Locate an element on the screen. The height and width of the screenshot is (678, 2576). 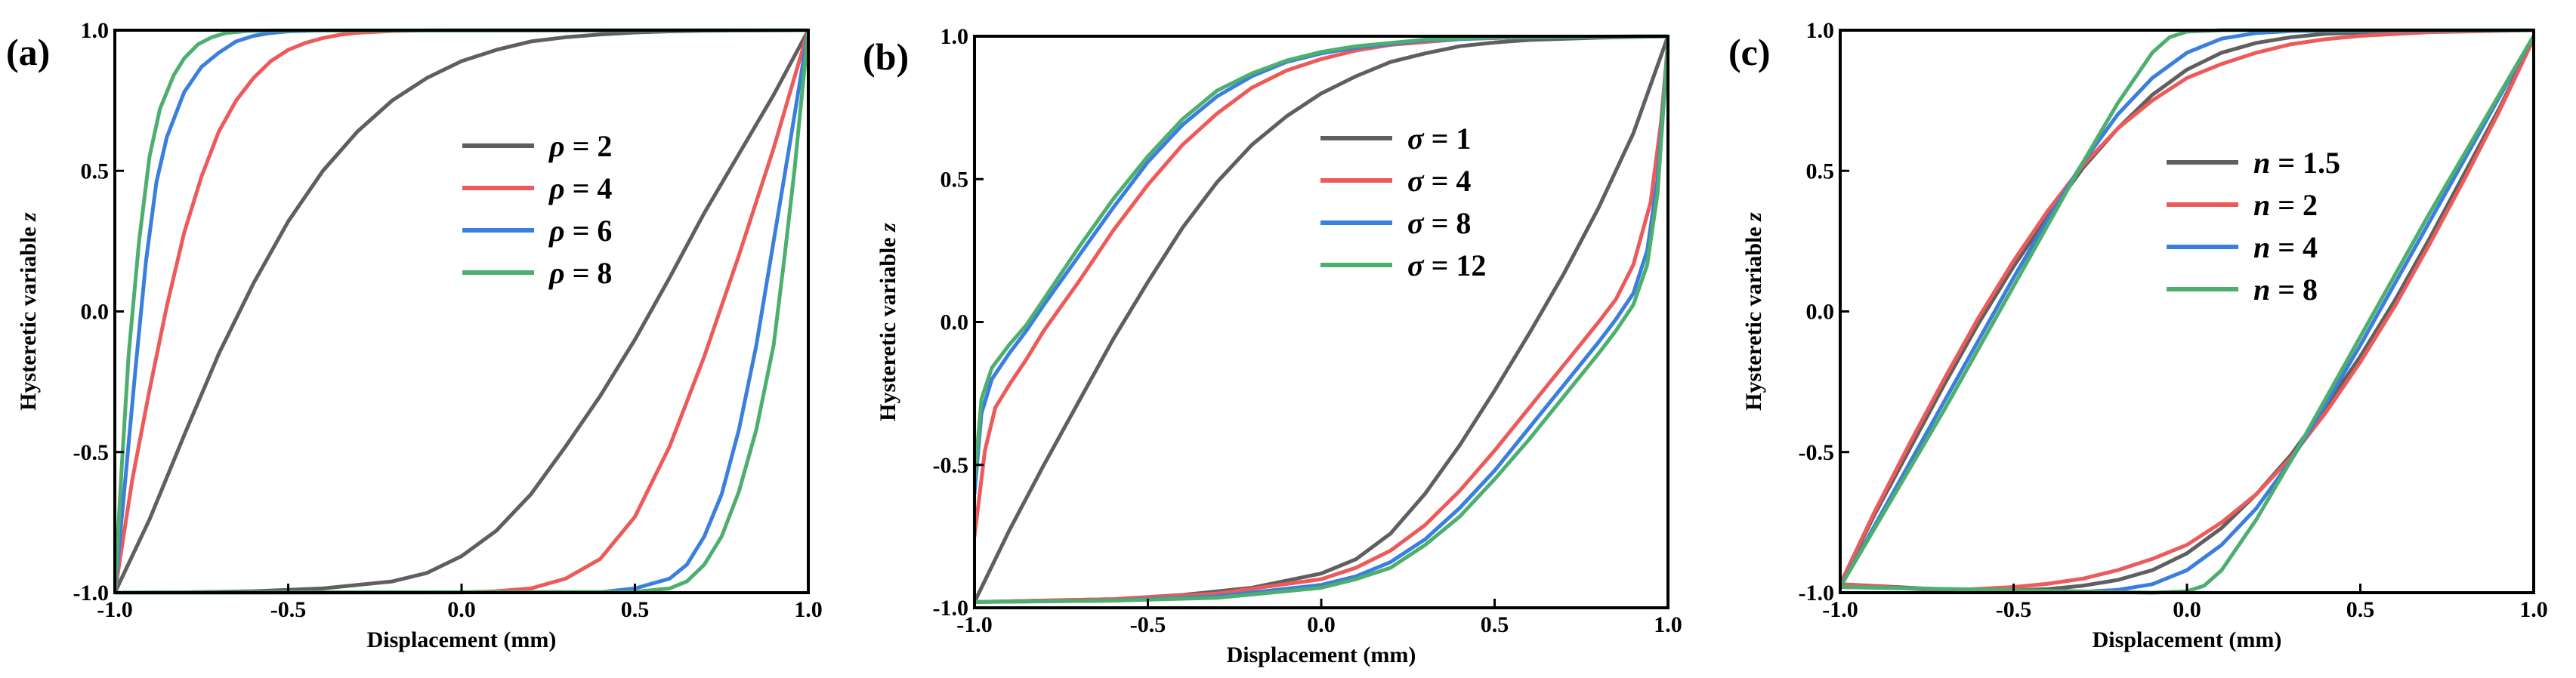
panel-label: (a) is located at coordinates (28, 52).